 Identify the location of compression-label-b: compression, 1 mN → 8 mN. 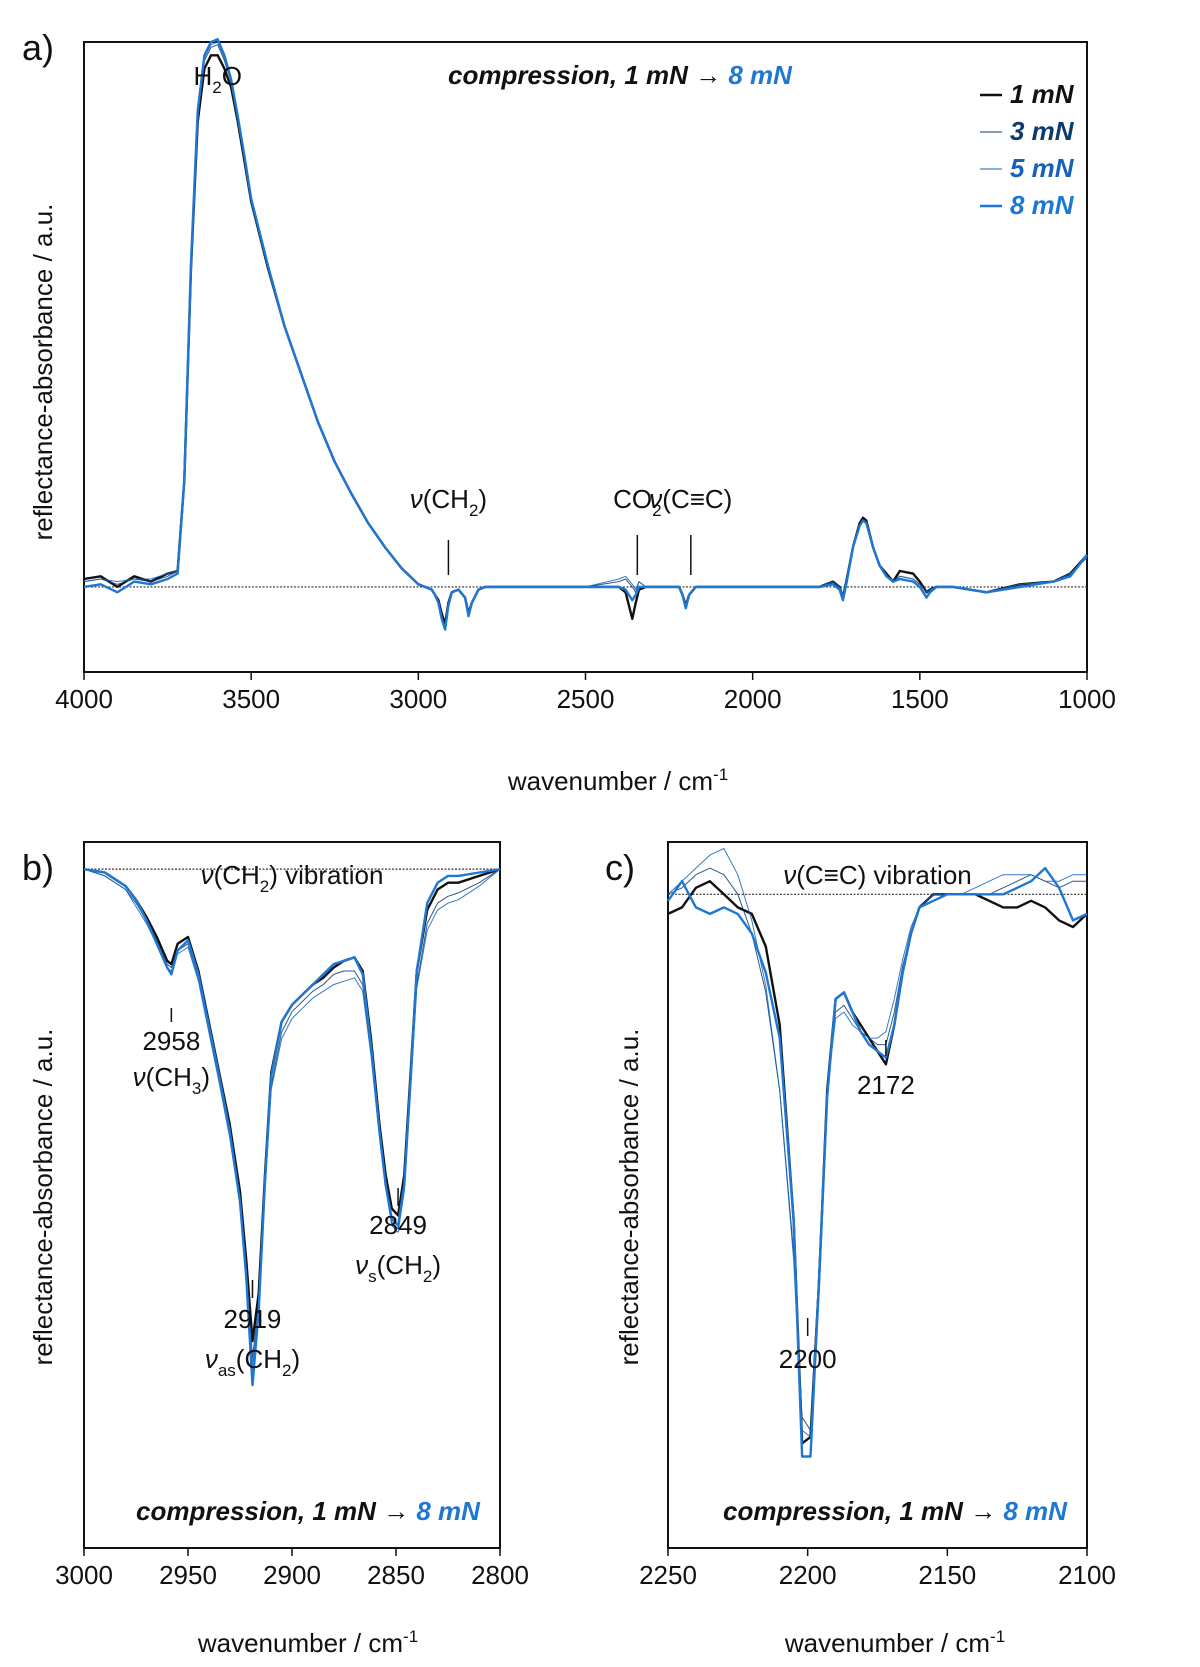
(308, 1511).